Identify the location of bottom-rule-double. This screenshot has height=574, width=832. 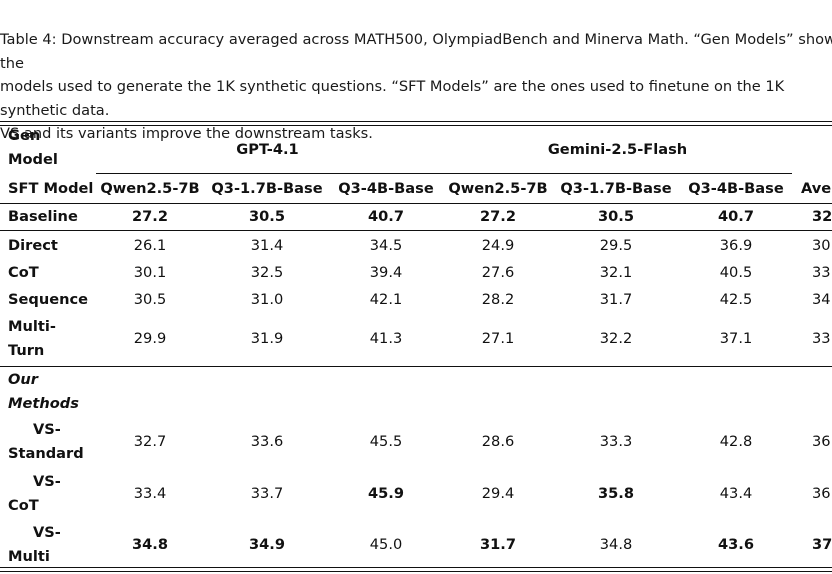
(416, 571).